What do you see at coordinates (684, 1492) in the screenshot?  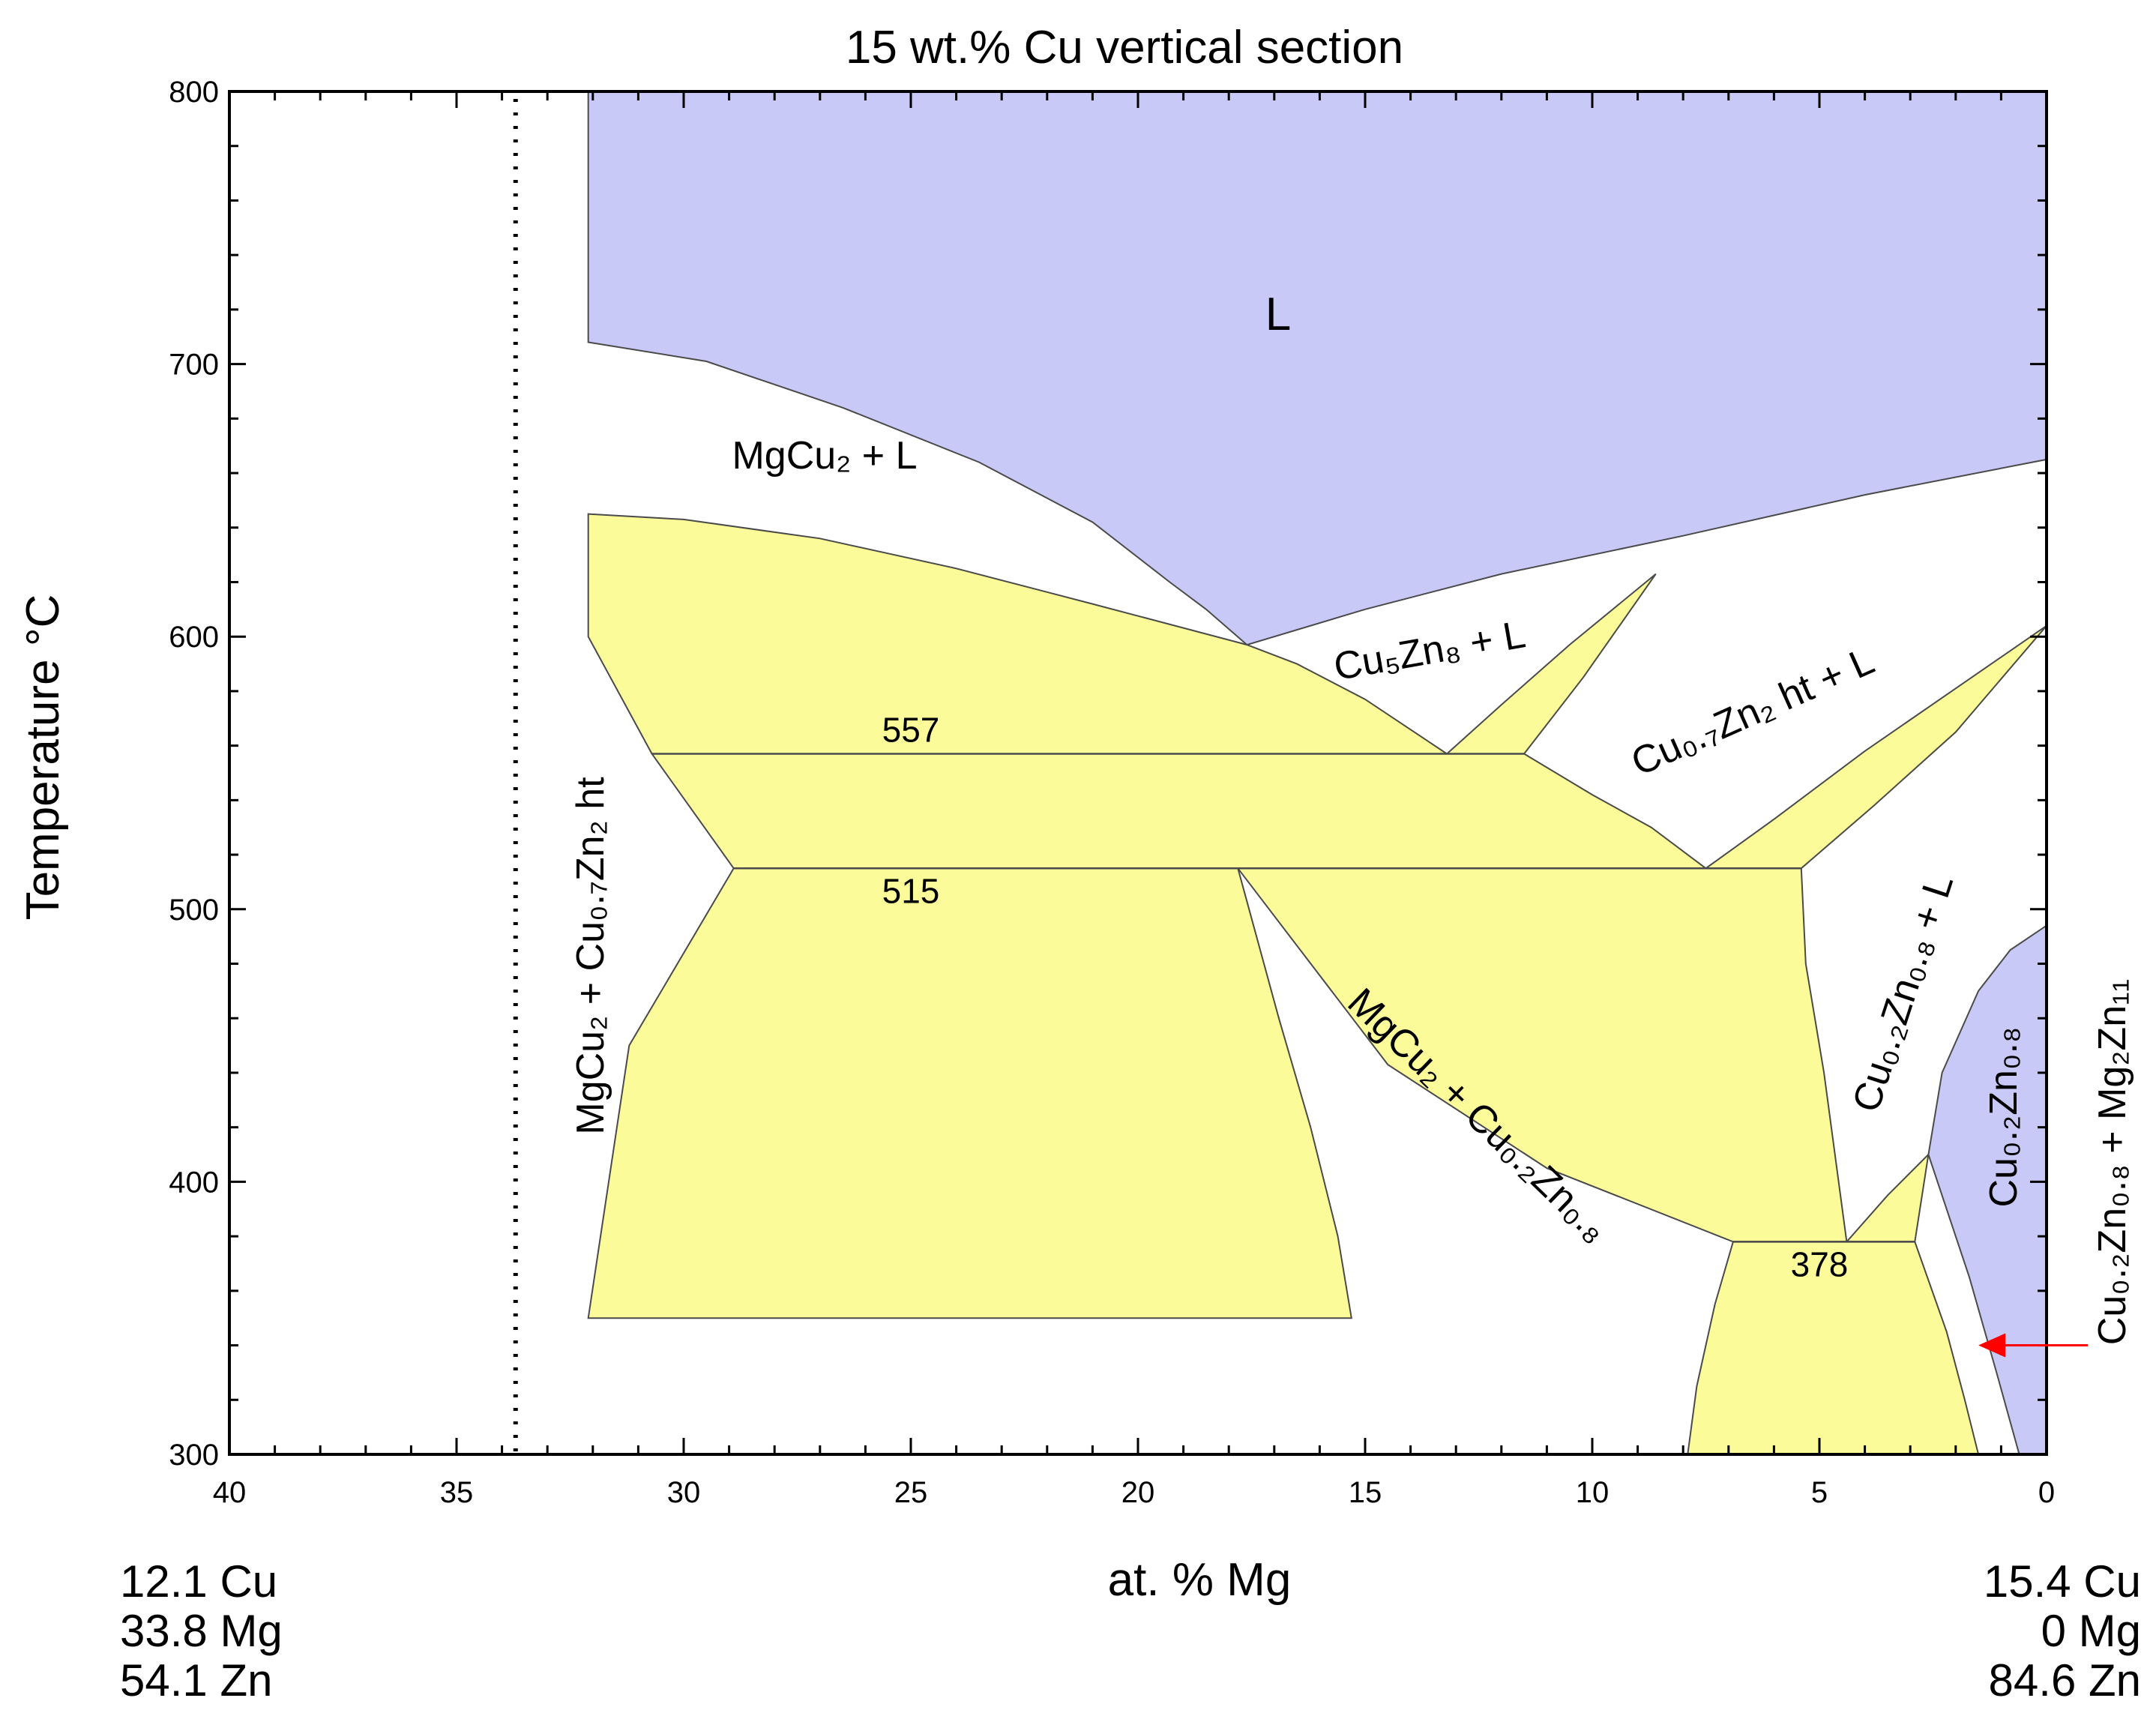 I see `x-tick-label: 30` at bounding box center [684, 1492].